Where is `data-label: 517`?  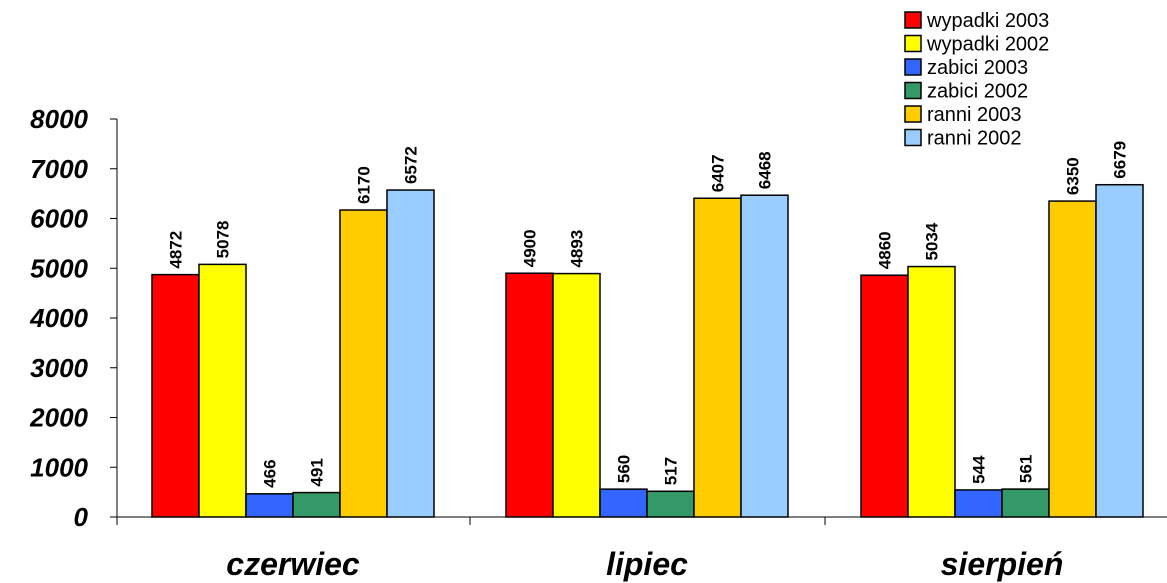 data-label: 517 is located at coordinates (671, 471).